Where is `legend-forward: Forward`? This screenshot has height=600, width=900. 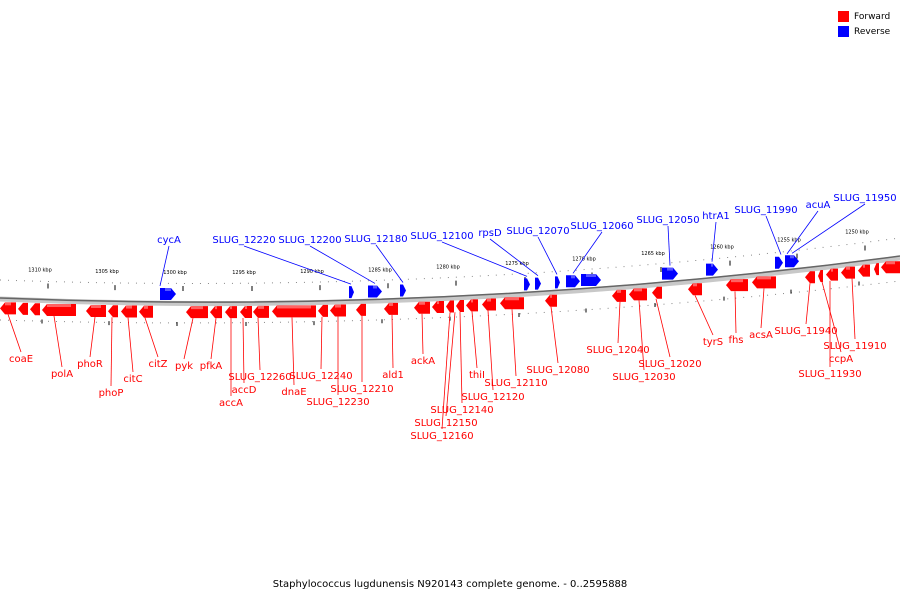
legend-forward: Forward is located at coordinates (864, 16).